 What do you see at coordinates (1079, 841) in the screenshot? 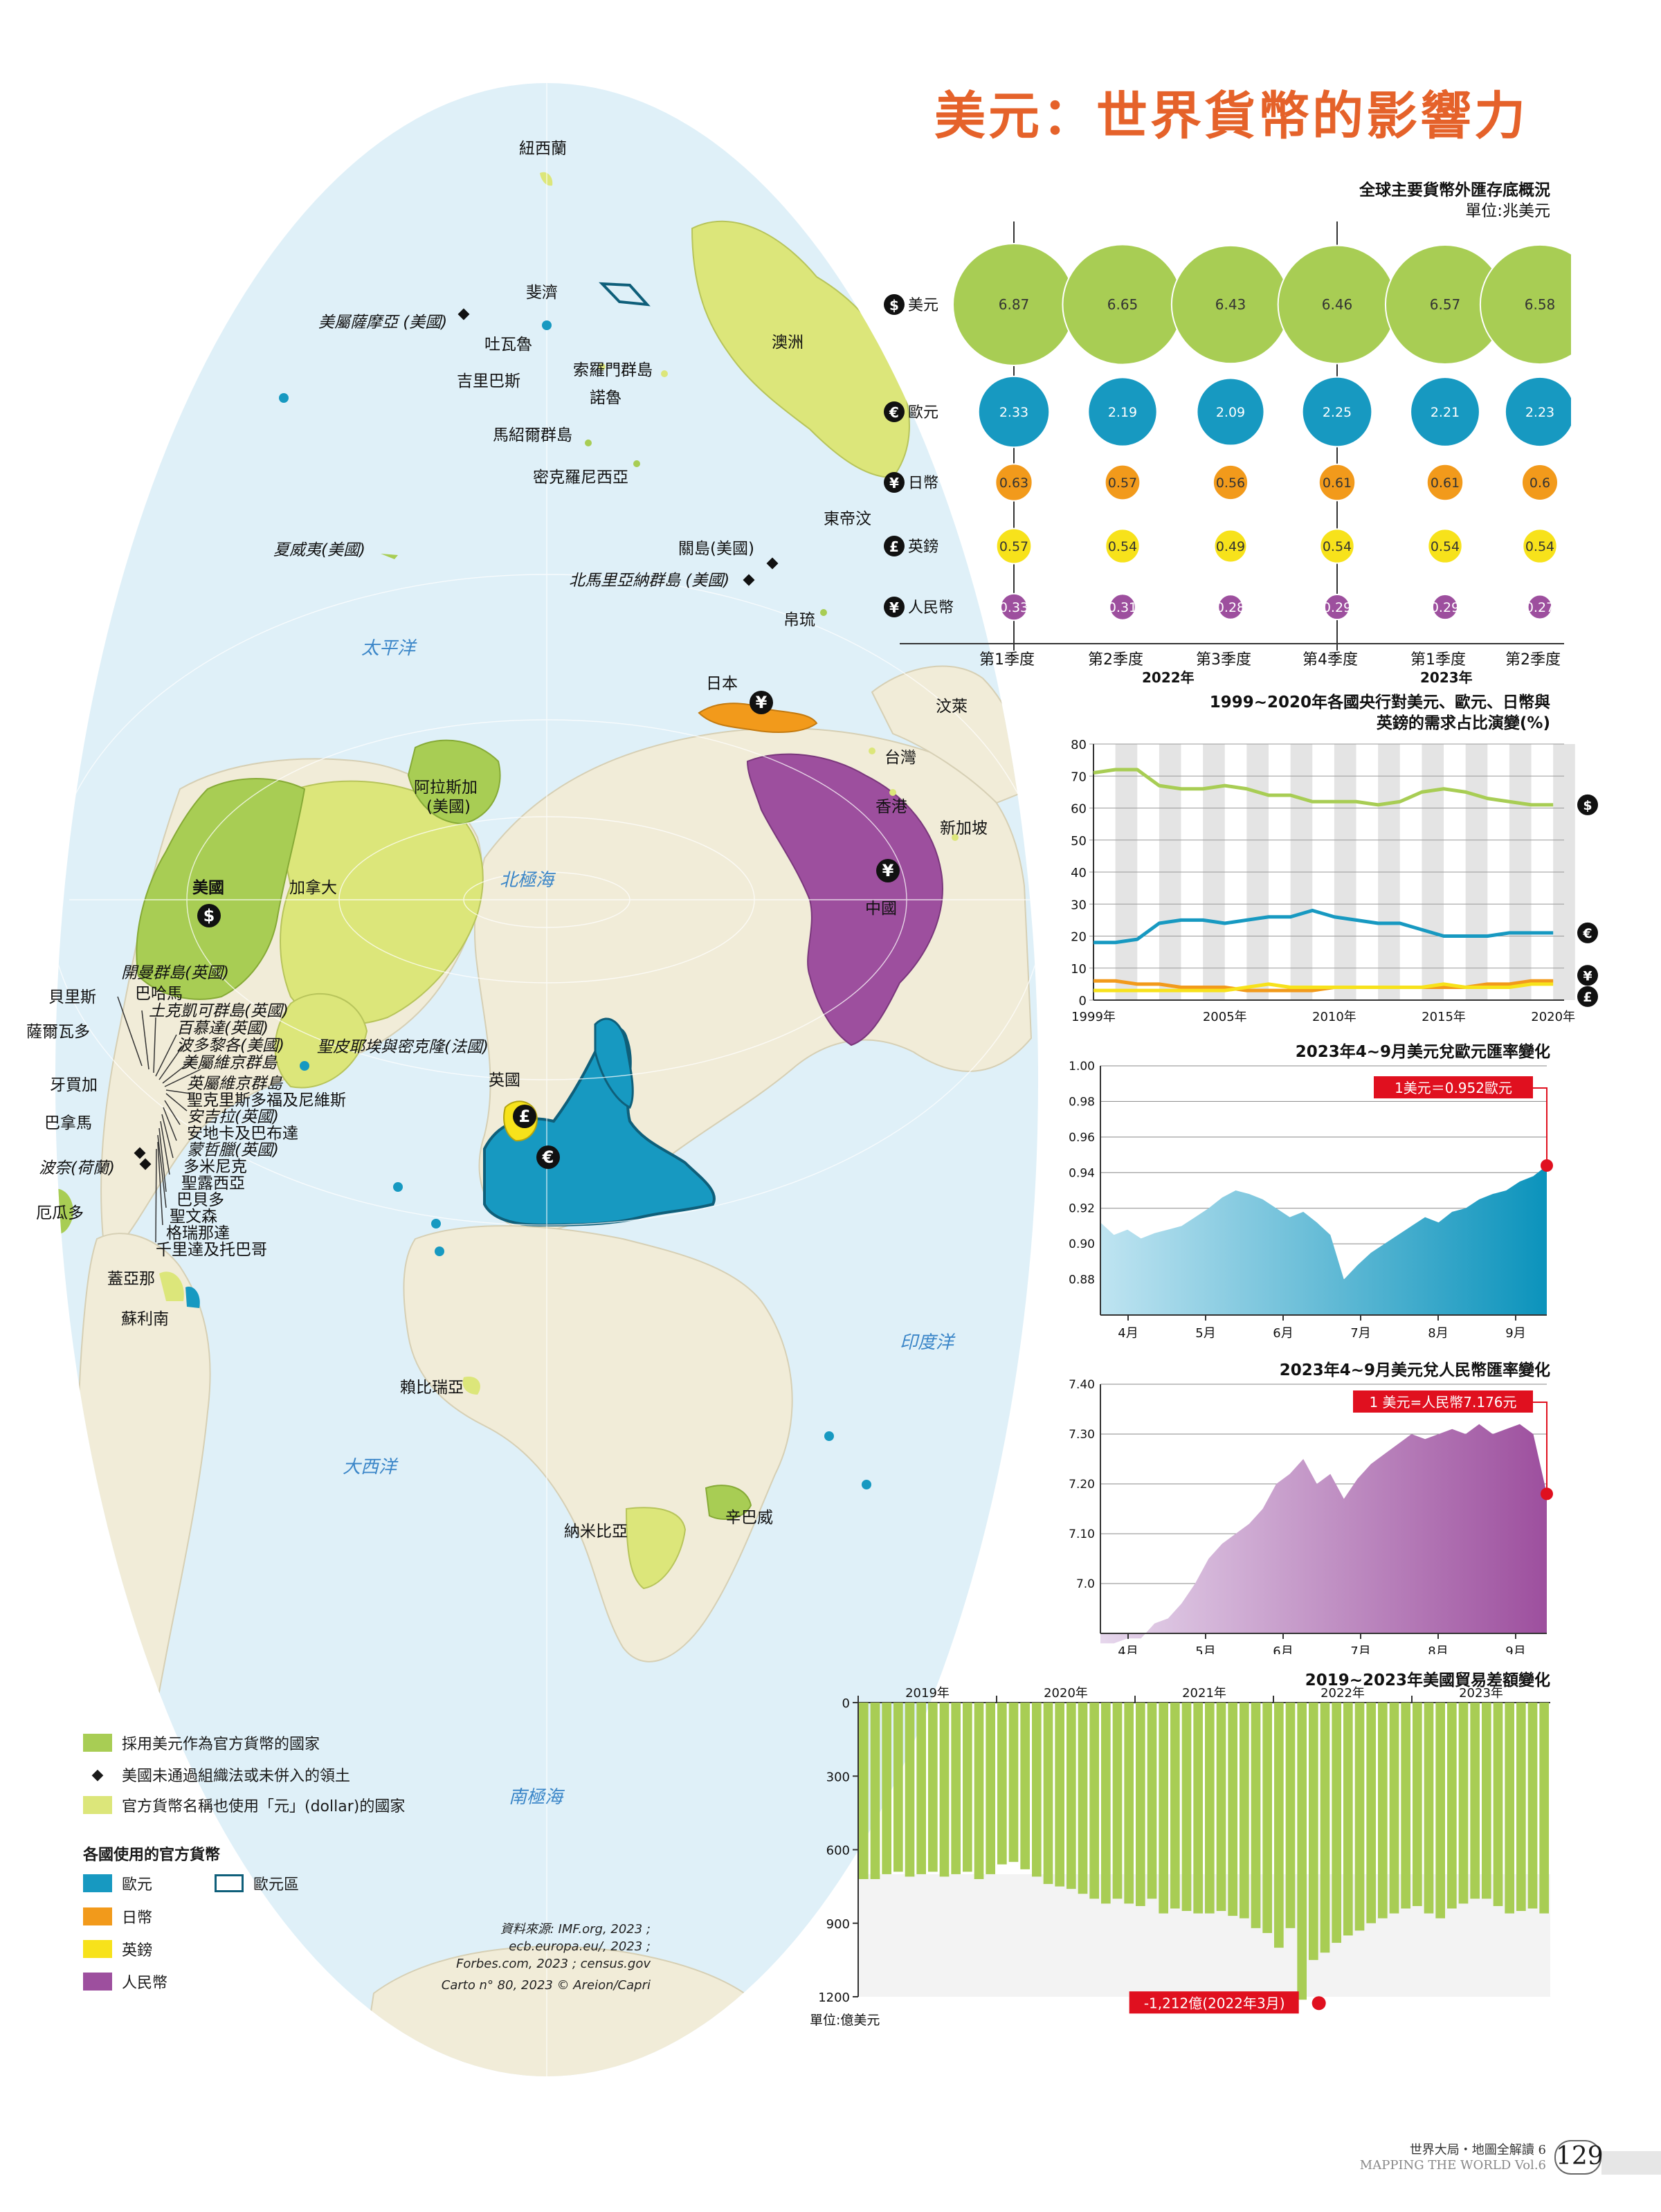
I see `ytick-50: 50` at bounding box center [1079, 841].